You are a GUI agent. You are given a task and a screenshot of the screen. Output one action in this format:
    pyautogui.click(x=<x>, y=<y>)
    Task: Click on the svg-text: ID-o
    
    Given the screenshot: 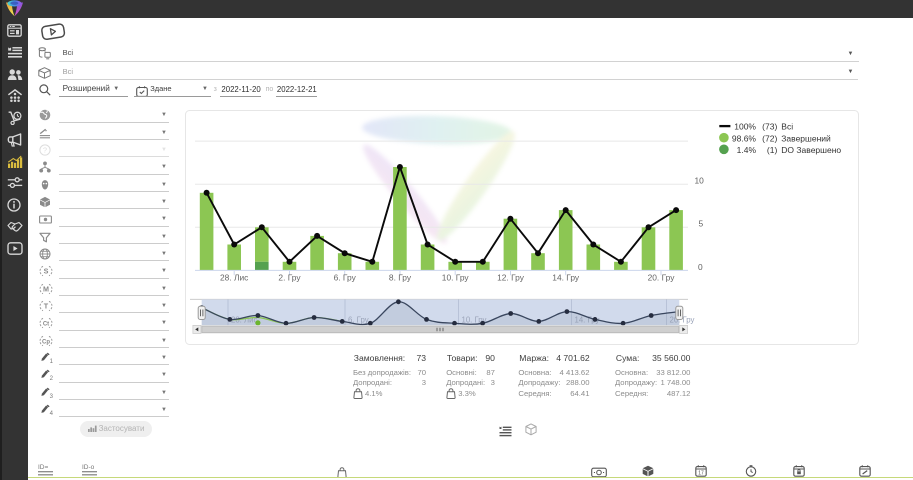 What is the action you would take?
    pyautogui.click(x=88, y=467)
    